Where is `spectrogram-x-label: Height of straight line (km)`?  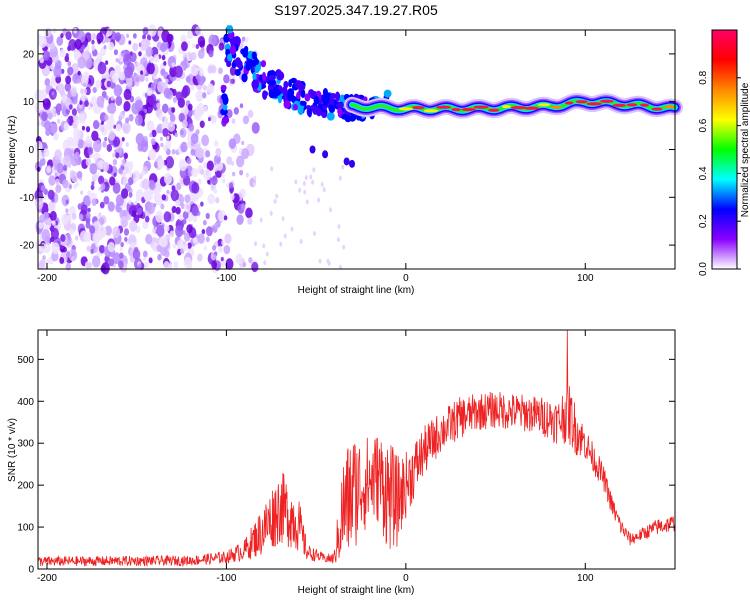
spectrogram-x-label: Height of straight line (km) is located at coordinates (356, 290).